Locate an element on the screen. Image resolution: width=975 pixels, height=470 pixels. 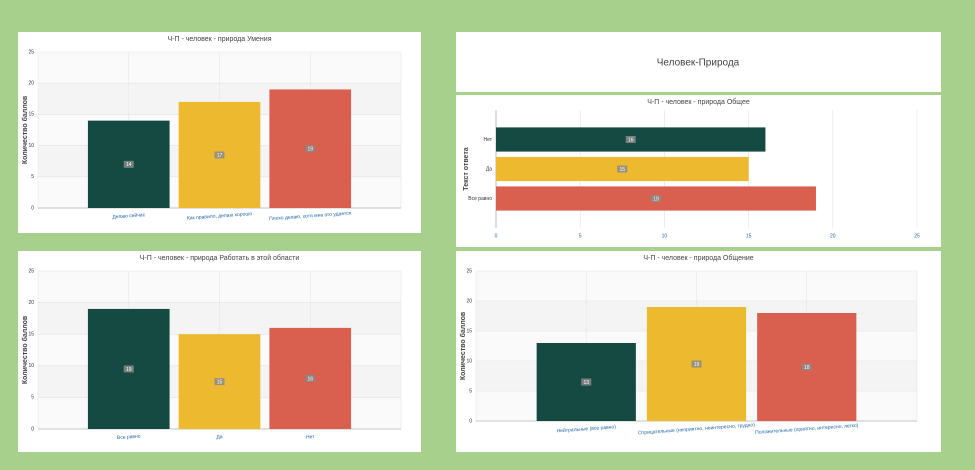
y-axis-label: Текст ответа is located at coordinates (466, 168).